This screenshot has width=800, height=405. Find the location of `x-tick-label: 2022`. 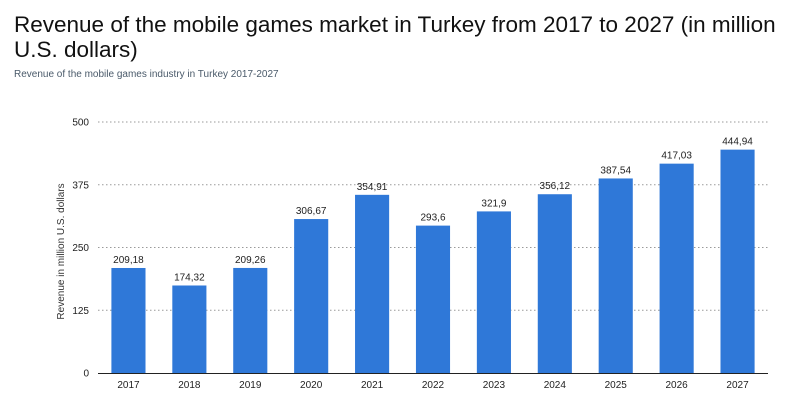

x-tick-label: 2022 is located at coordinates (433, 385).